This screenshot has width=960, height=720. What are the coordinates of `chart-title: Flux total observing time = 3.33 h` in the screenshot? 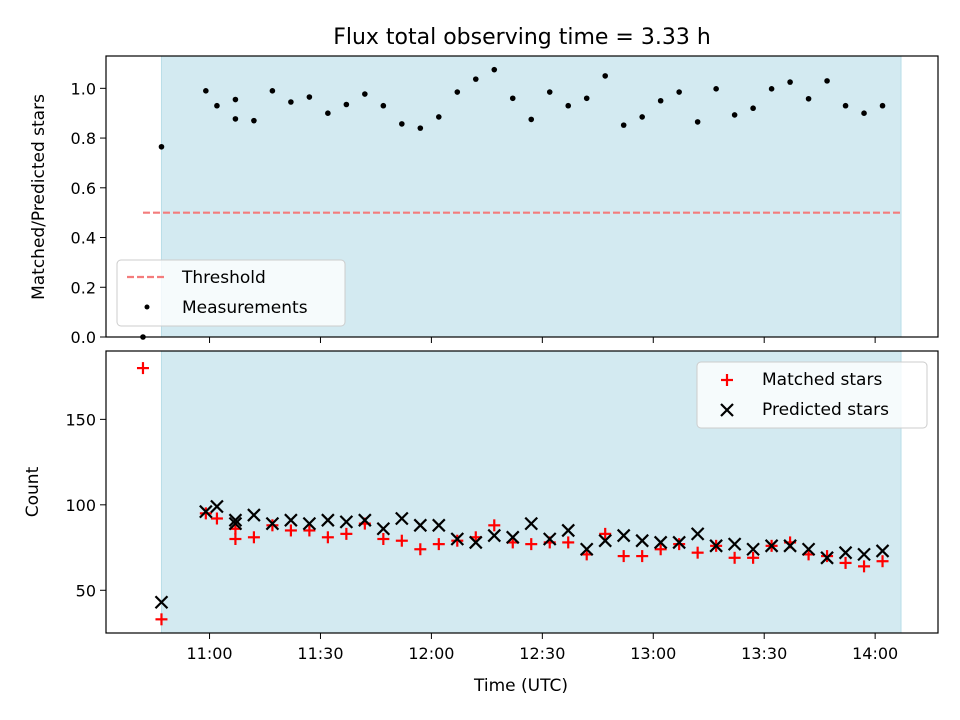 It's located at (522, 37).